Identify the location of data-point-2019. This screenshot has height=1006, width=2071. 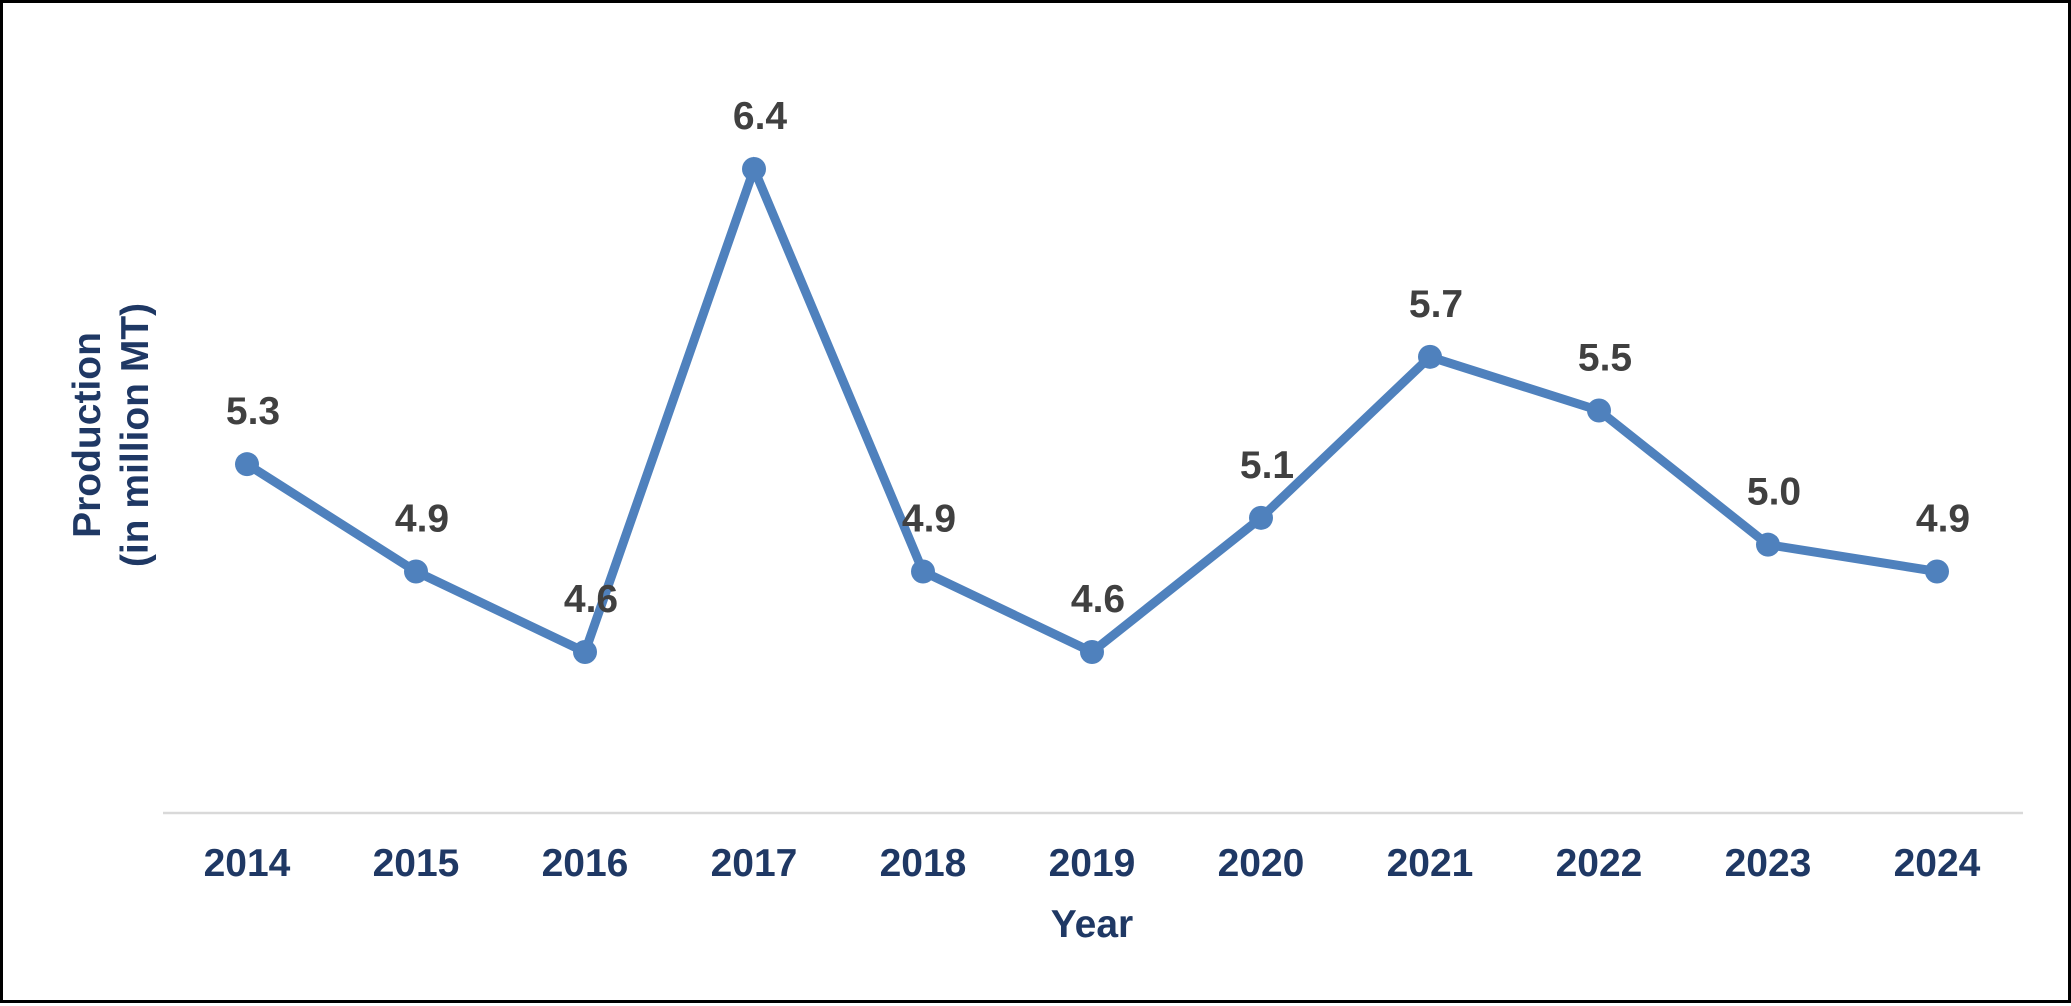
(1092, 652).